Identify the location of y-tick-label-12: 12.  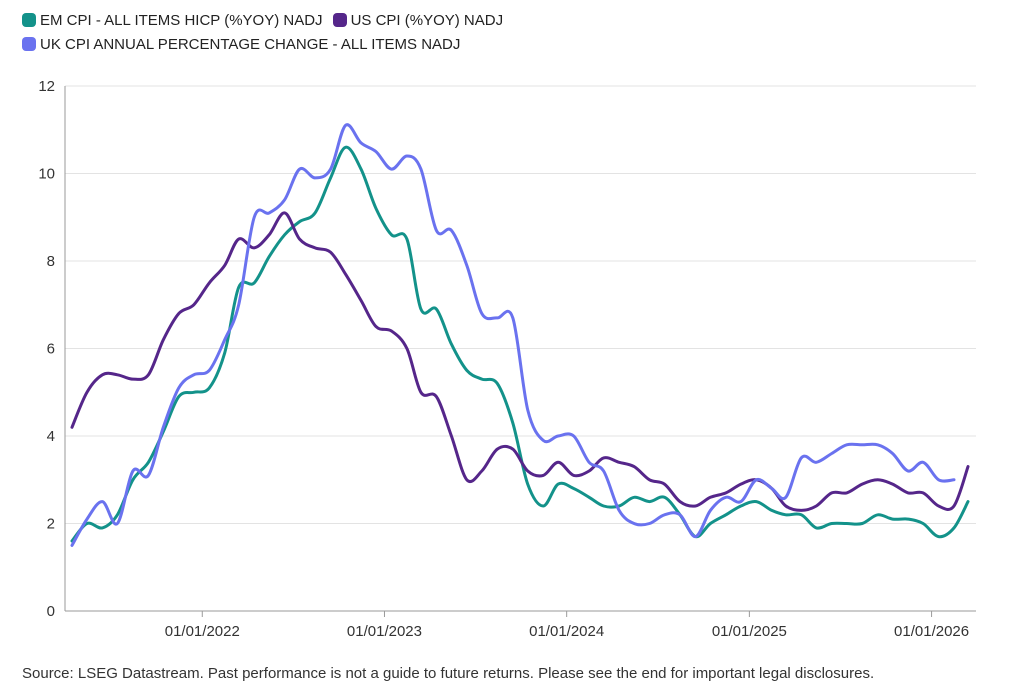
(46, 86).